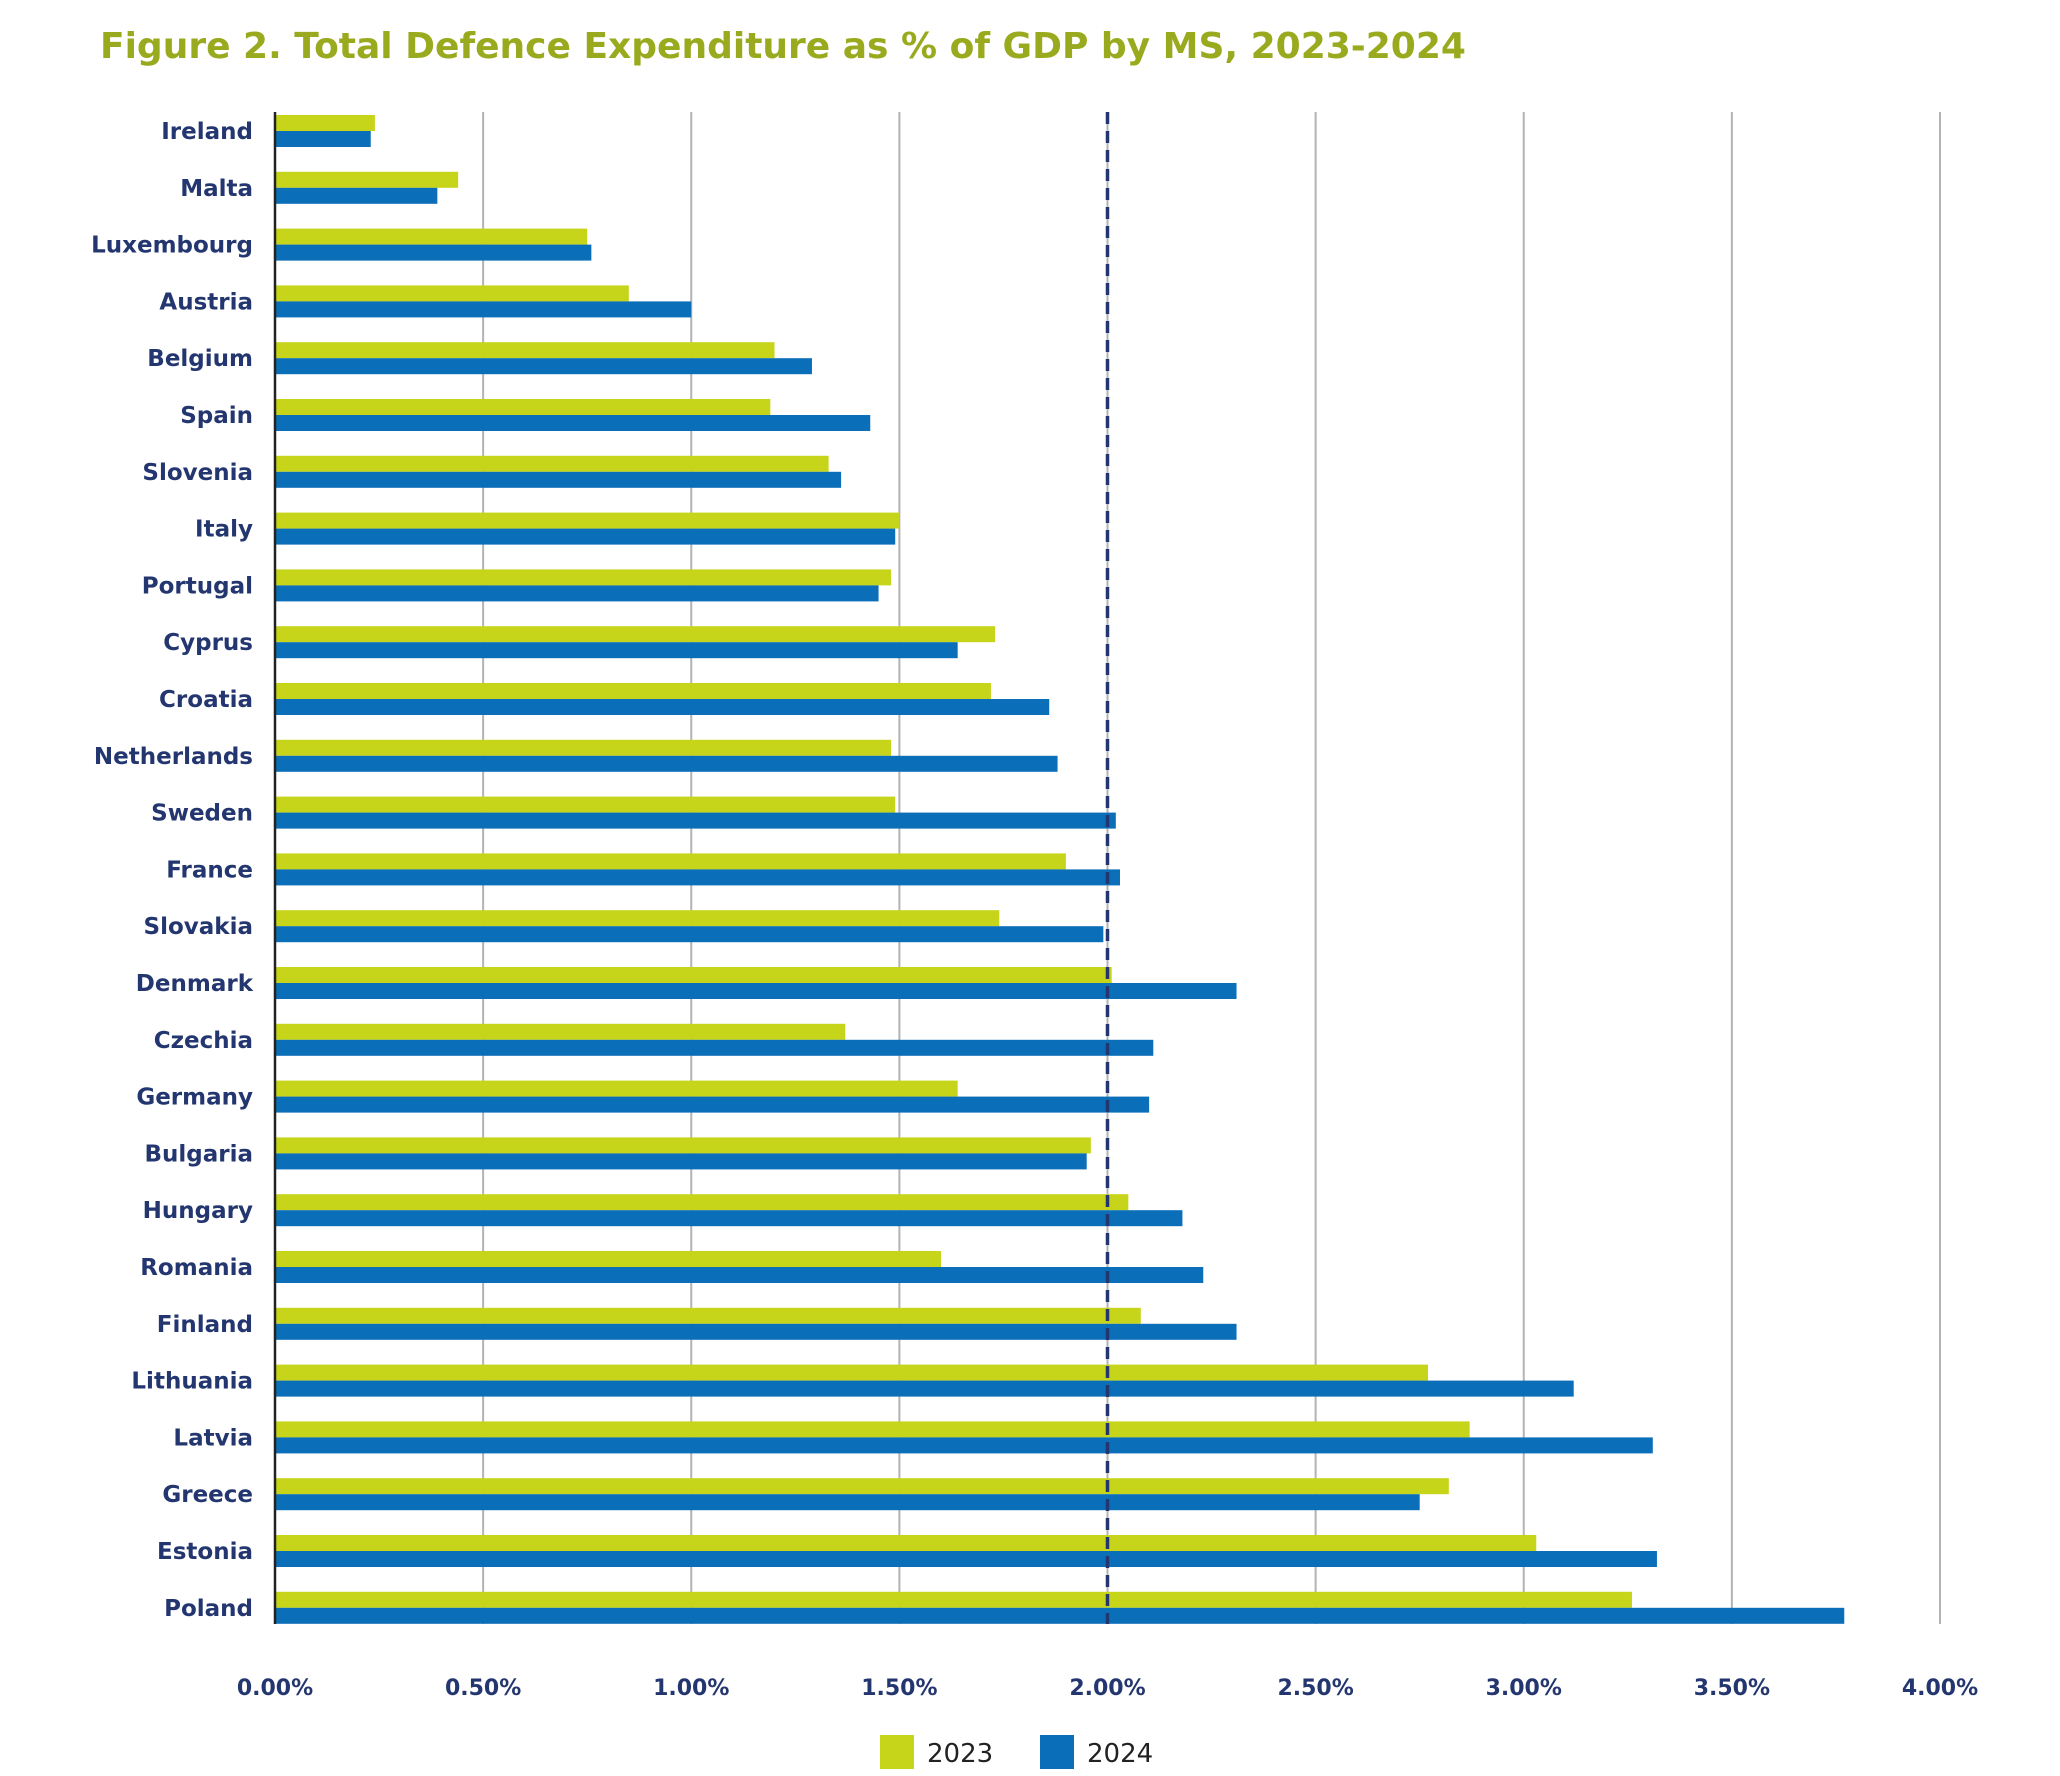 The image size is (2060, 1776). What do you see at coordinates (708, 1315) in the screenshot?
I see `bar-2023-finland` at bounding box center [708, 1315].